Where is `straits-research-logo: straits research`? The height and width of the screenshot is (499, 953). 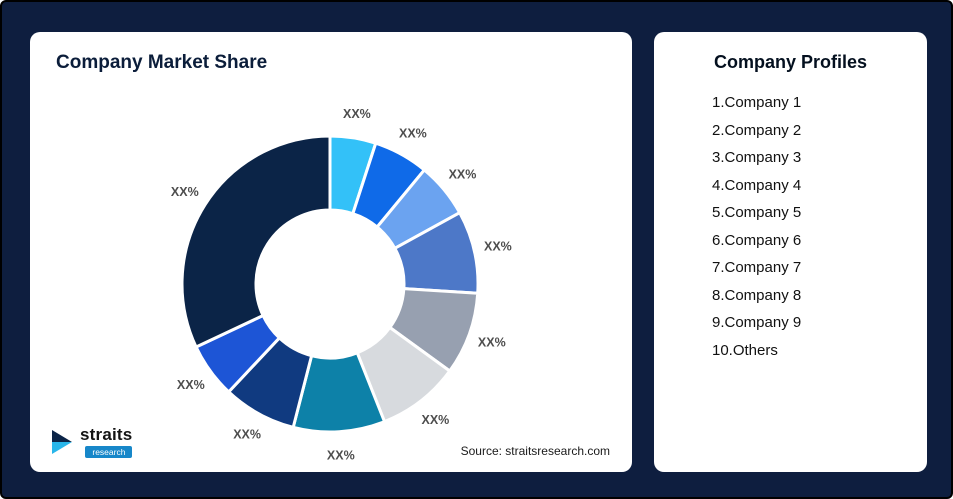
straits-research-logo: straits research is located at coordinates (91, 441).